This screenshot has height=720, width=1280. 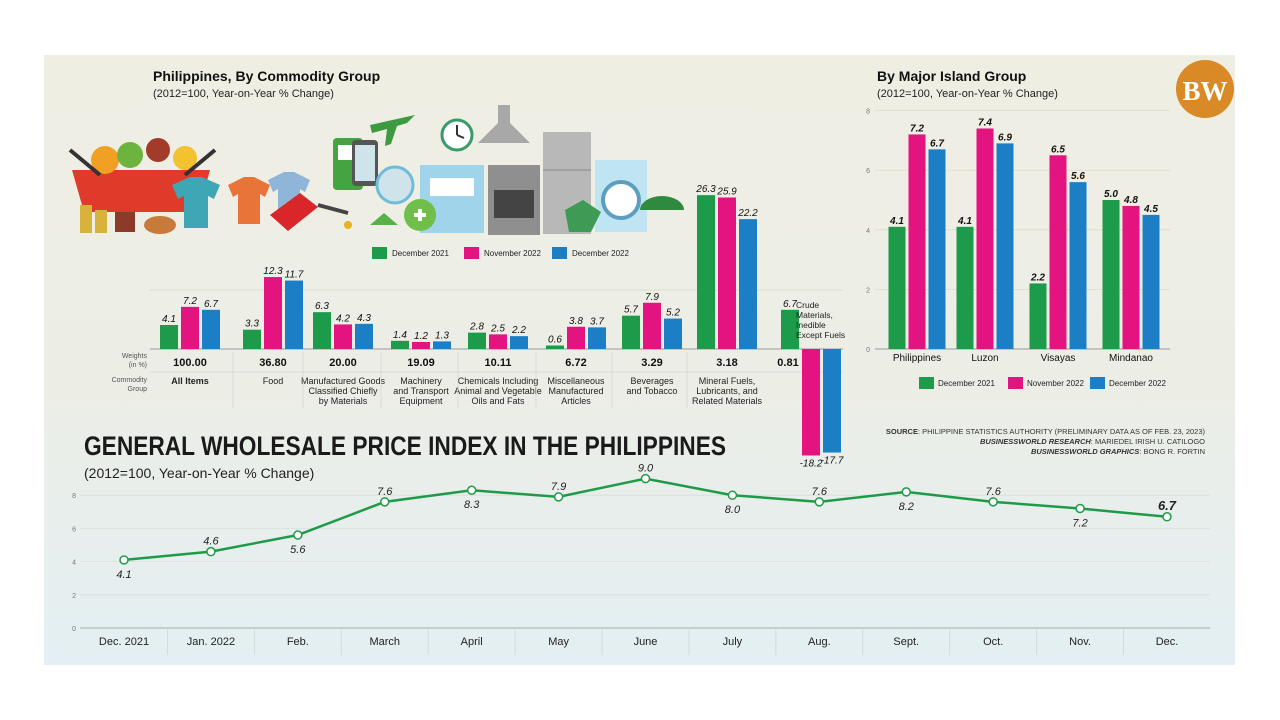 What do you see at coordinates (646, 469) in the screenshot?
I see `data-label: 9.0` at bounding box center [646, 469].